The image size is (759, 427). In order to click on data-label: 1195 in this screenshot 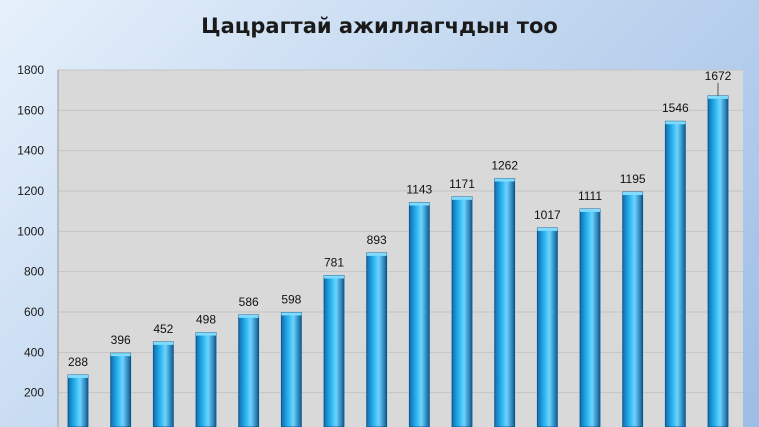, I will do `click(633, 179)`.